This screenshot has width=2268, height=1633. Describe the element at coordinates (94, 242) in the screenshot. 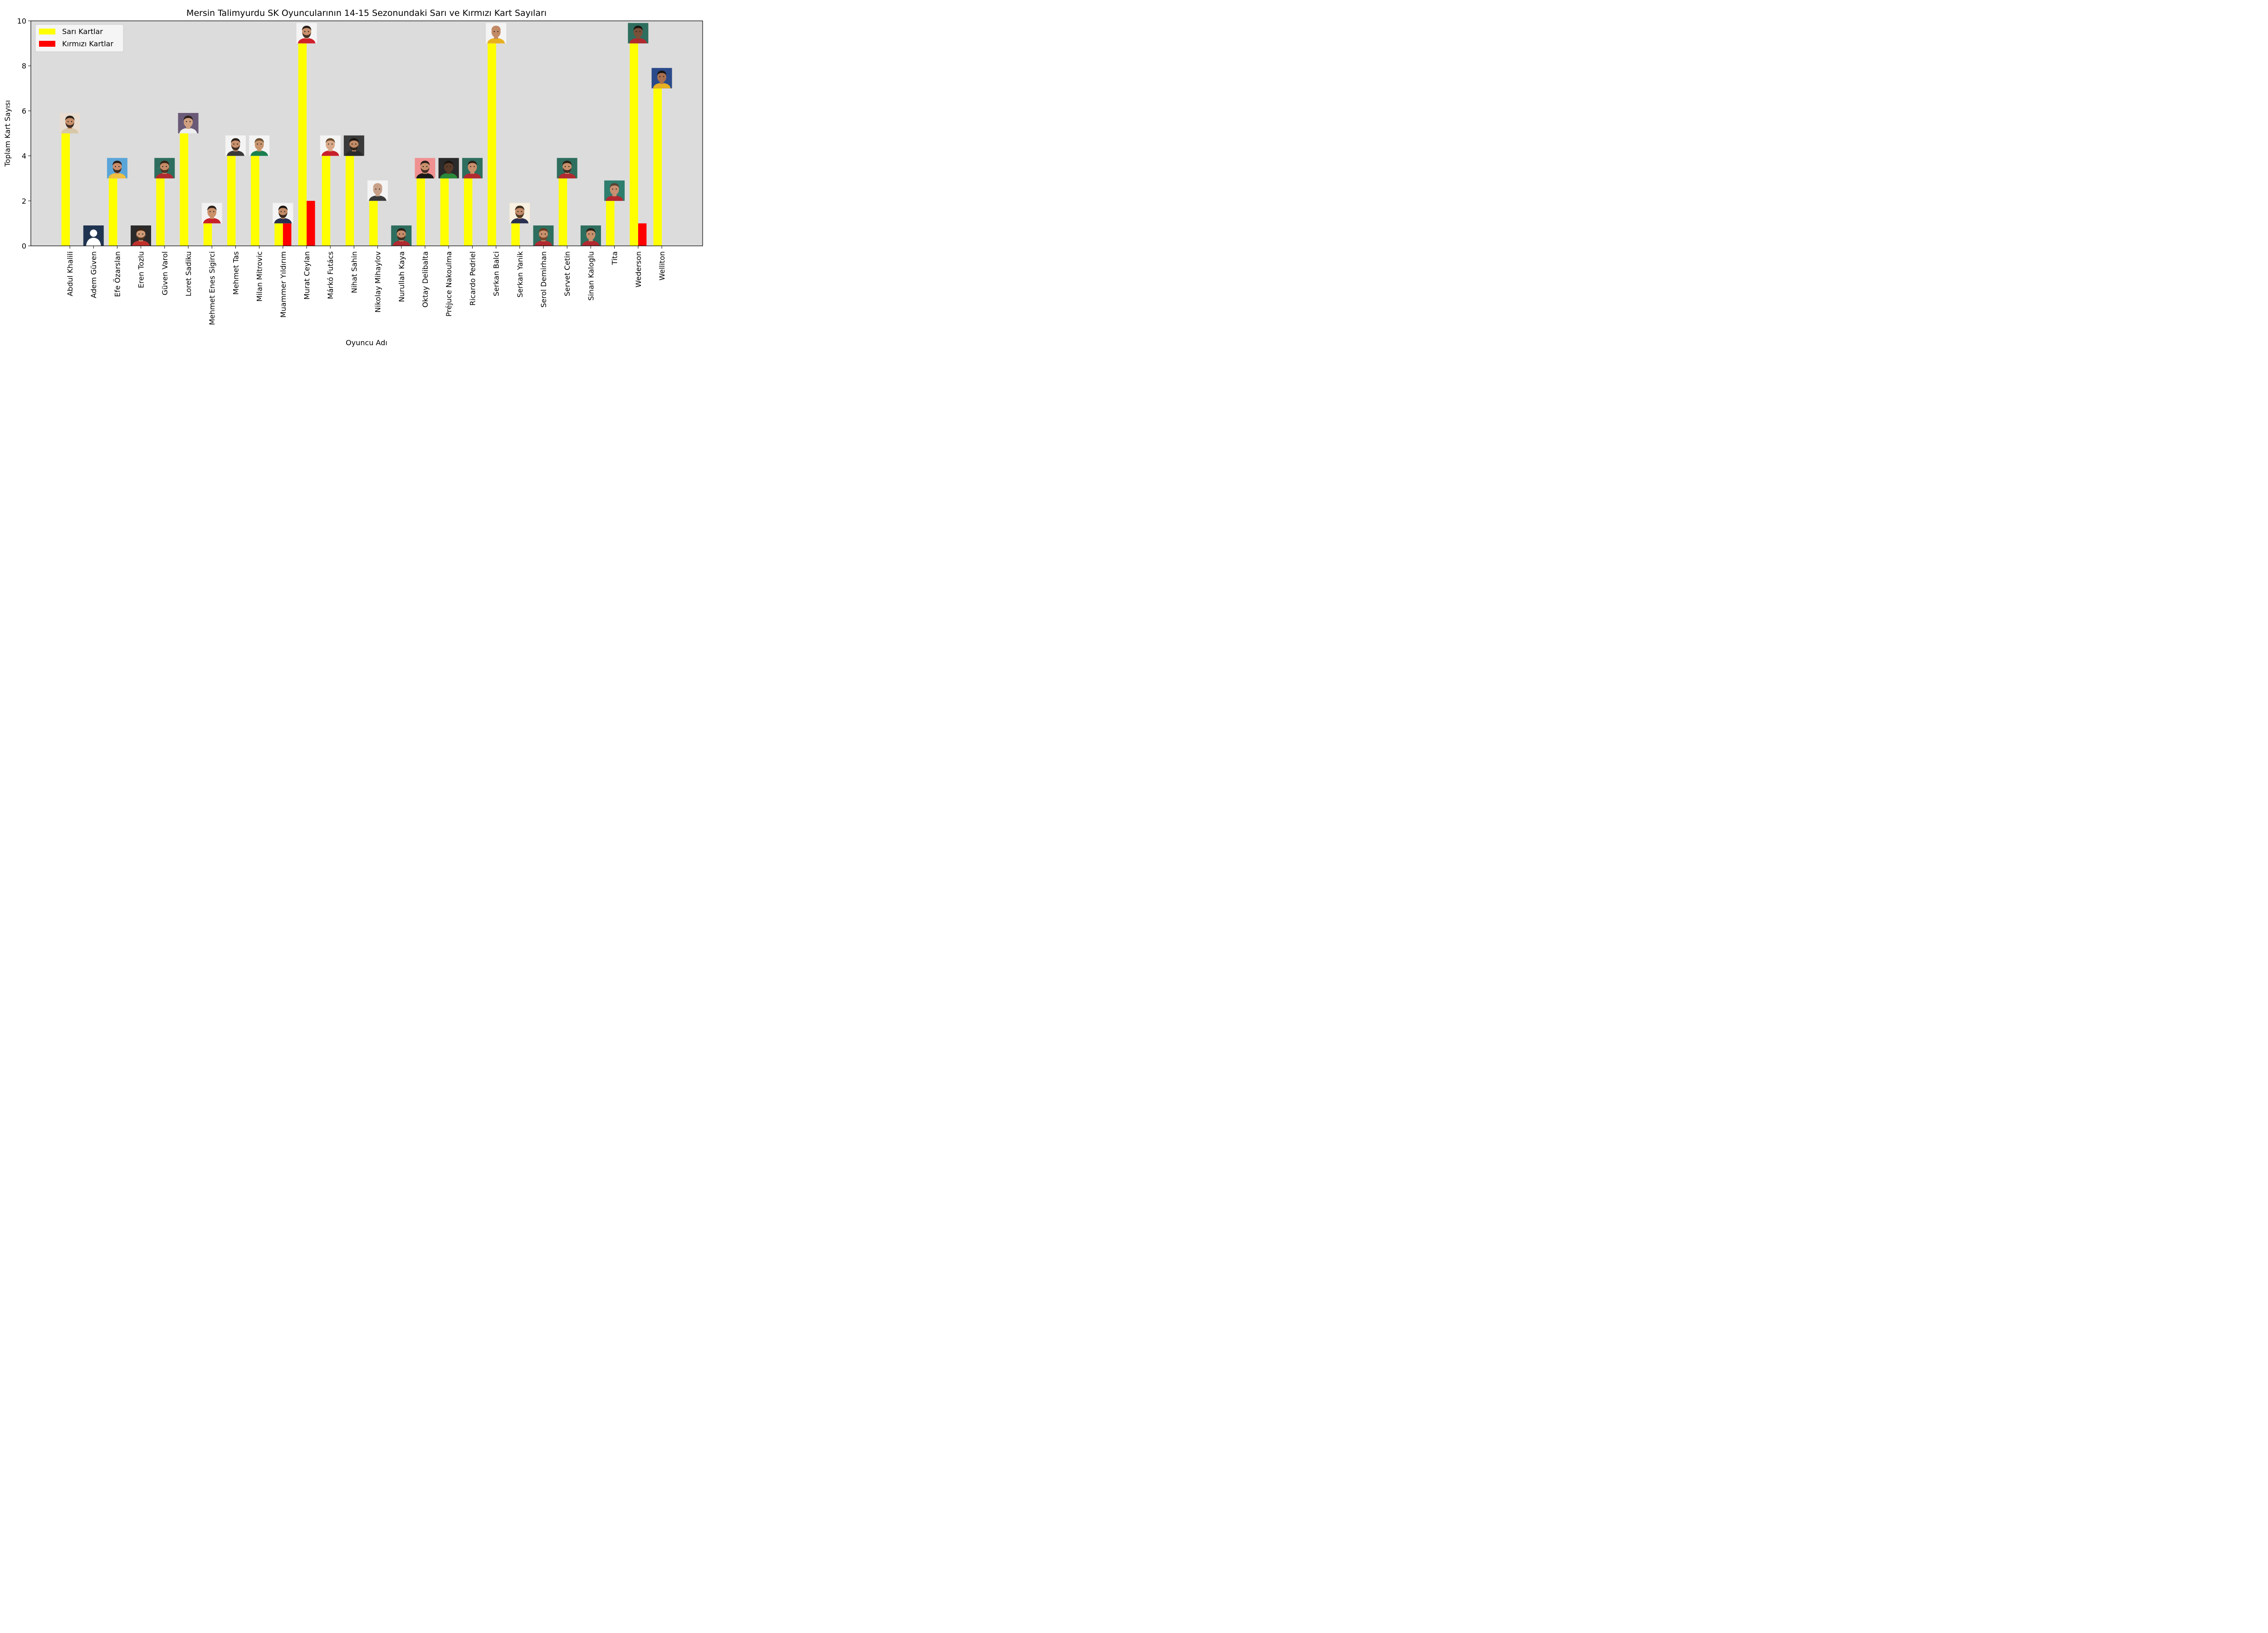

I see `avatar-placeholder-body-icon` at that location.